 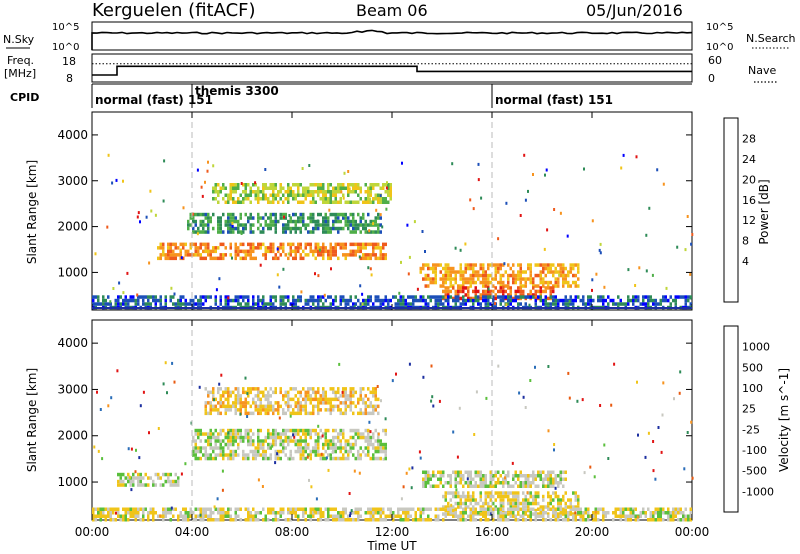 I want to click on cpid-mode-label: normal (fast) 151, so click(x=554, y=100).